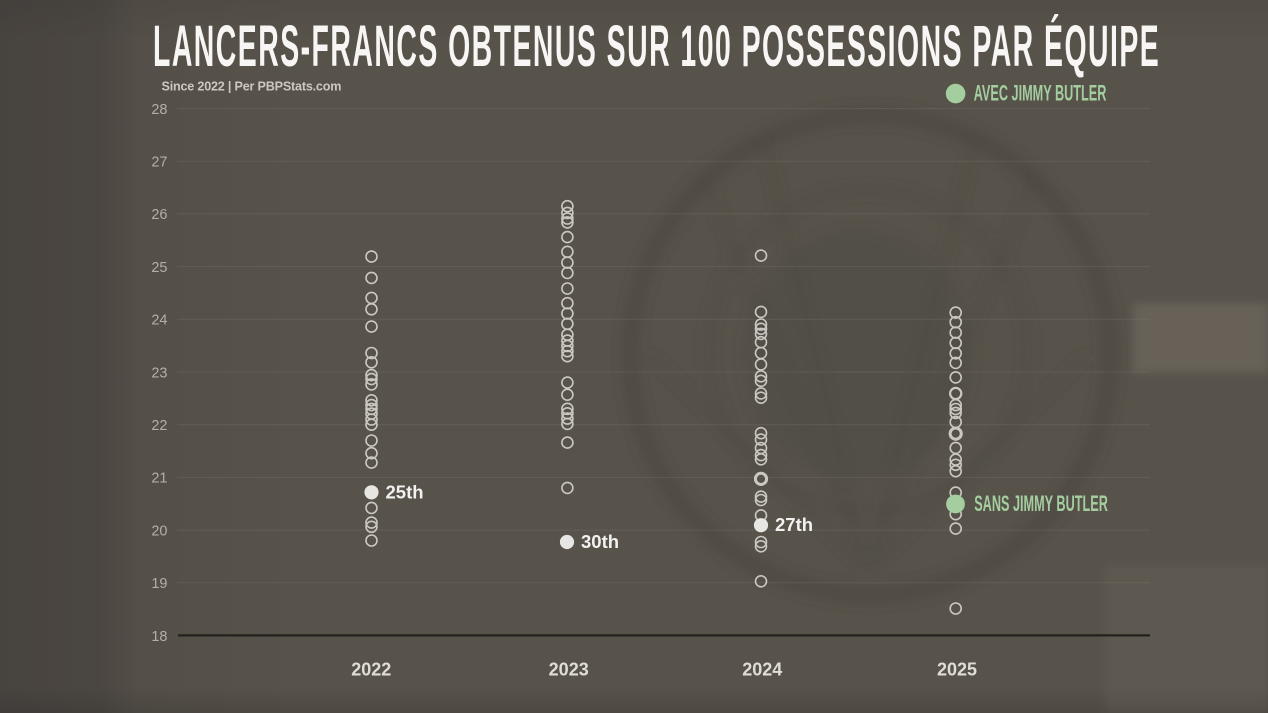  I want to click on svg-text: 2022, so click(371, 670).